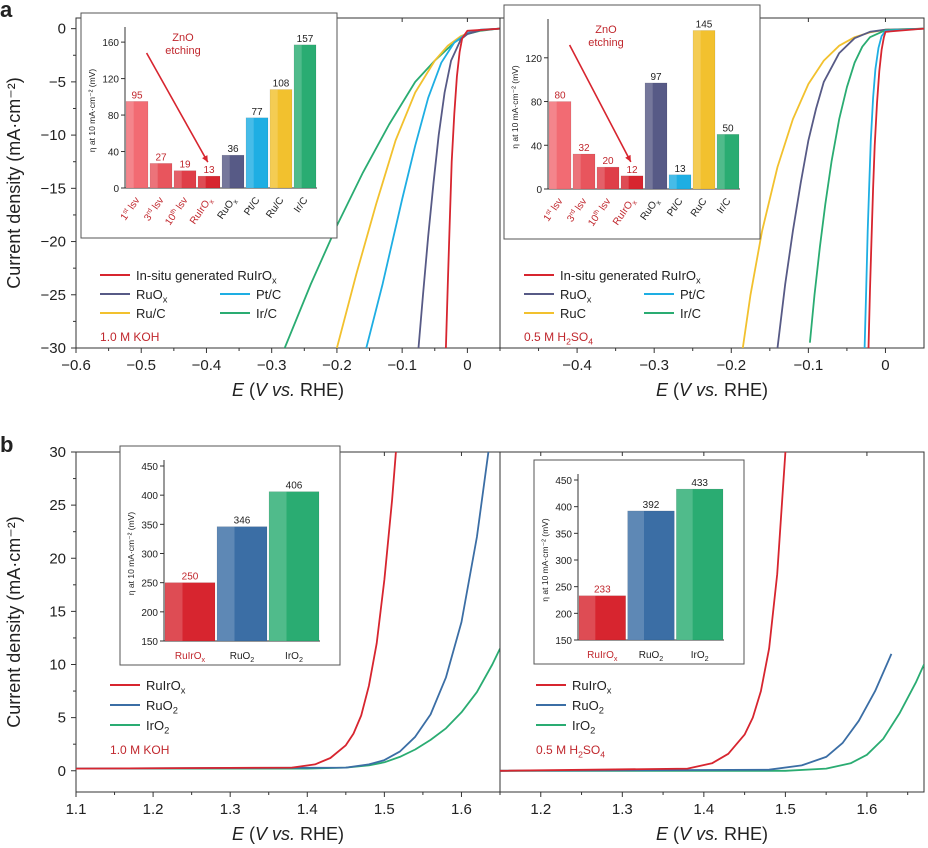 This screenshot has height=848, width=928. I want to click on x-tick-label: 1.3, so click(230, 809).